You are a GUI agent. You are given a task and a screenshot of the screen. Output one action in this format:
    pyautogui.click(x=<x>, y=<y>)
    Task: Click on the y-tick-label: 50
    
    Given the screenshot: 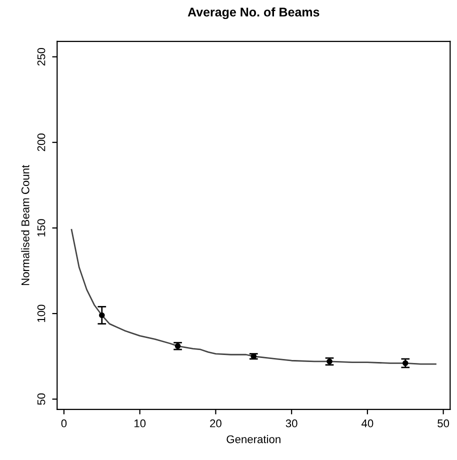 What is the action you would take?
    pyautogui.click(x=41, y=399)
    